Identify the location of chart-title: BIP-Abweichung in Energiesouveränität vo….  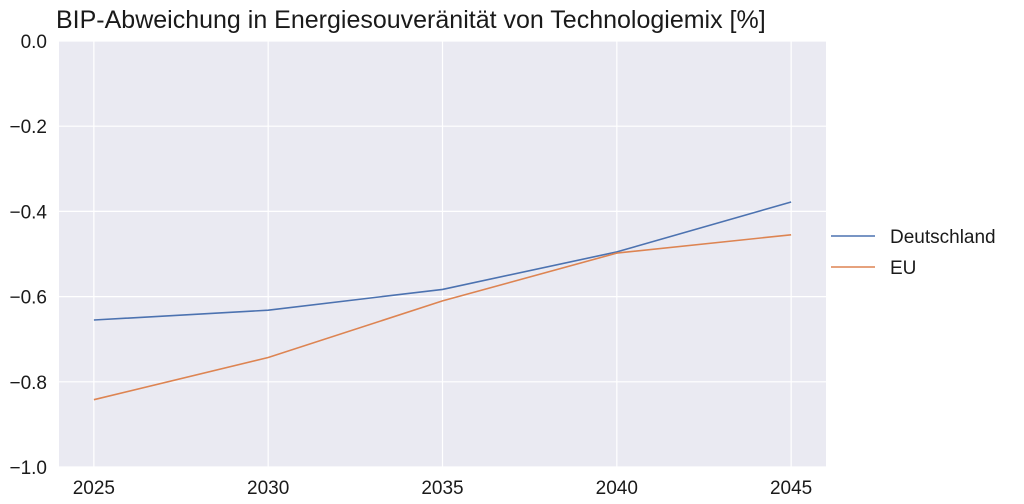
(411, 20).